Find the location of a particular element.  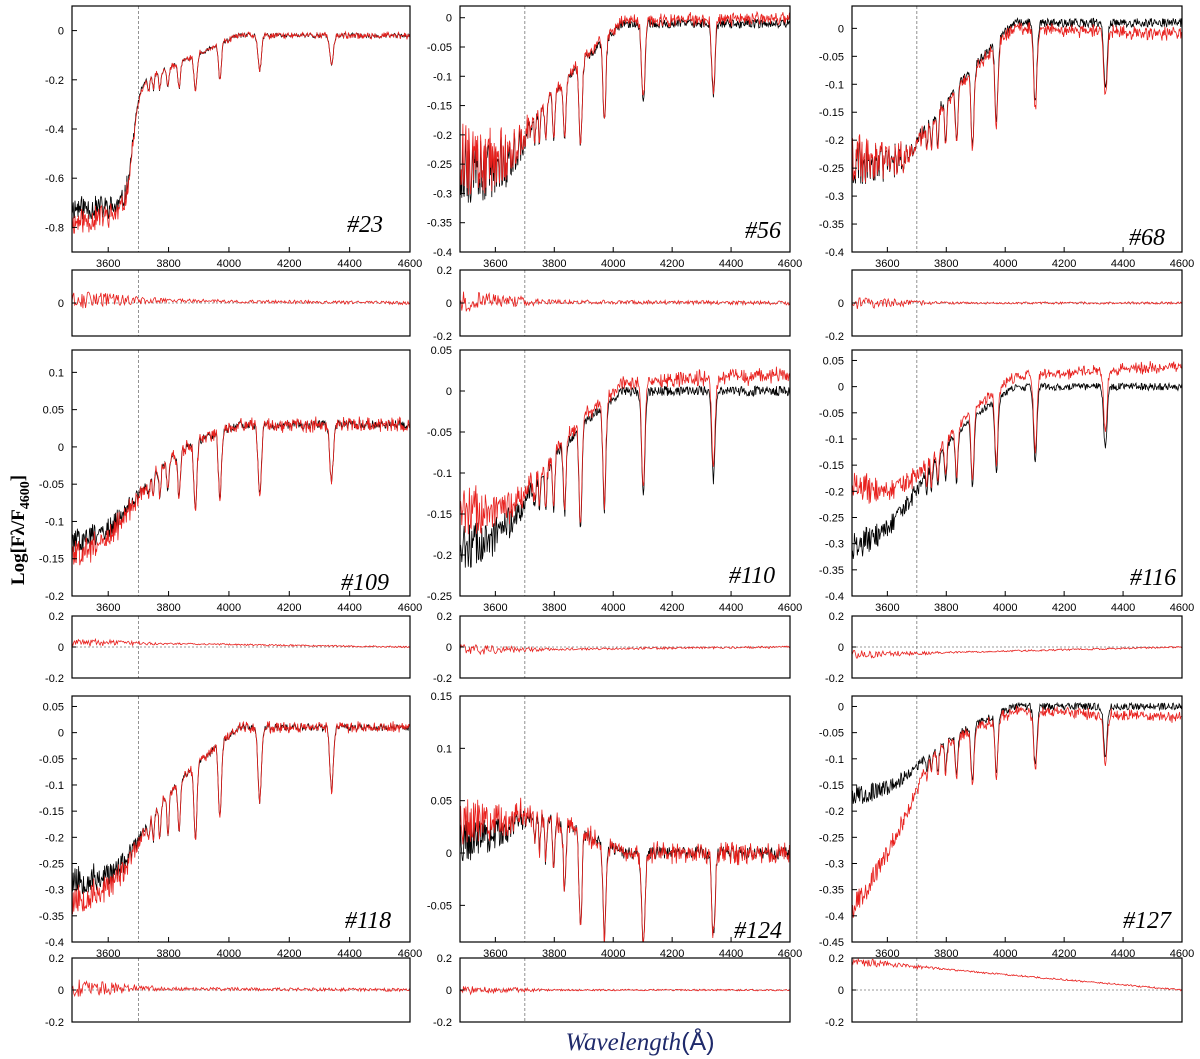

y-tick-label: -0.8 is located at coordinates (54, 228).